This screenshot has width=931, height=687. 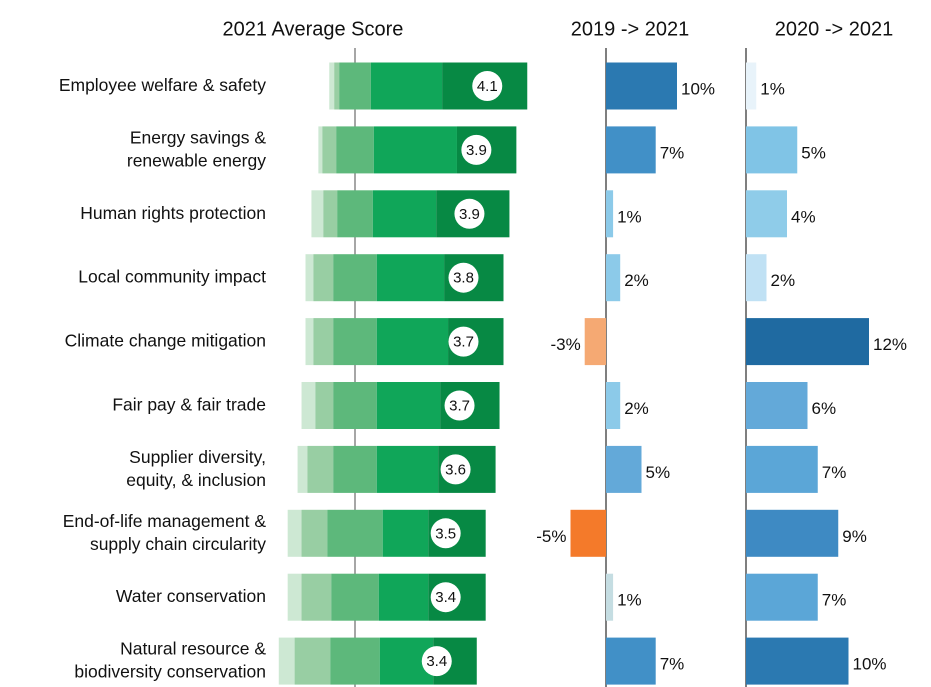 I want to click on category-line: Human rights protection, so click(x=173, y=212).